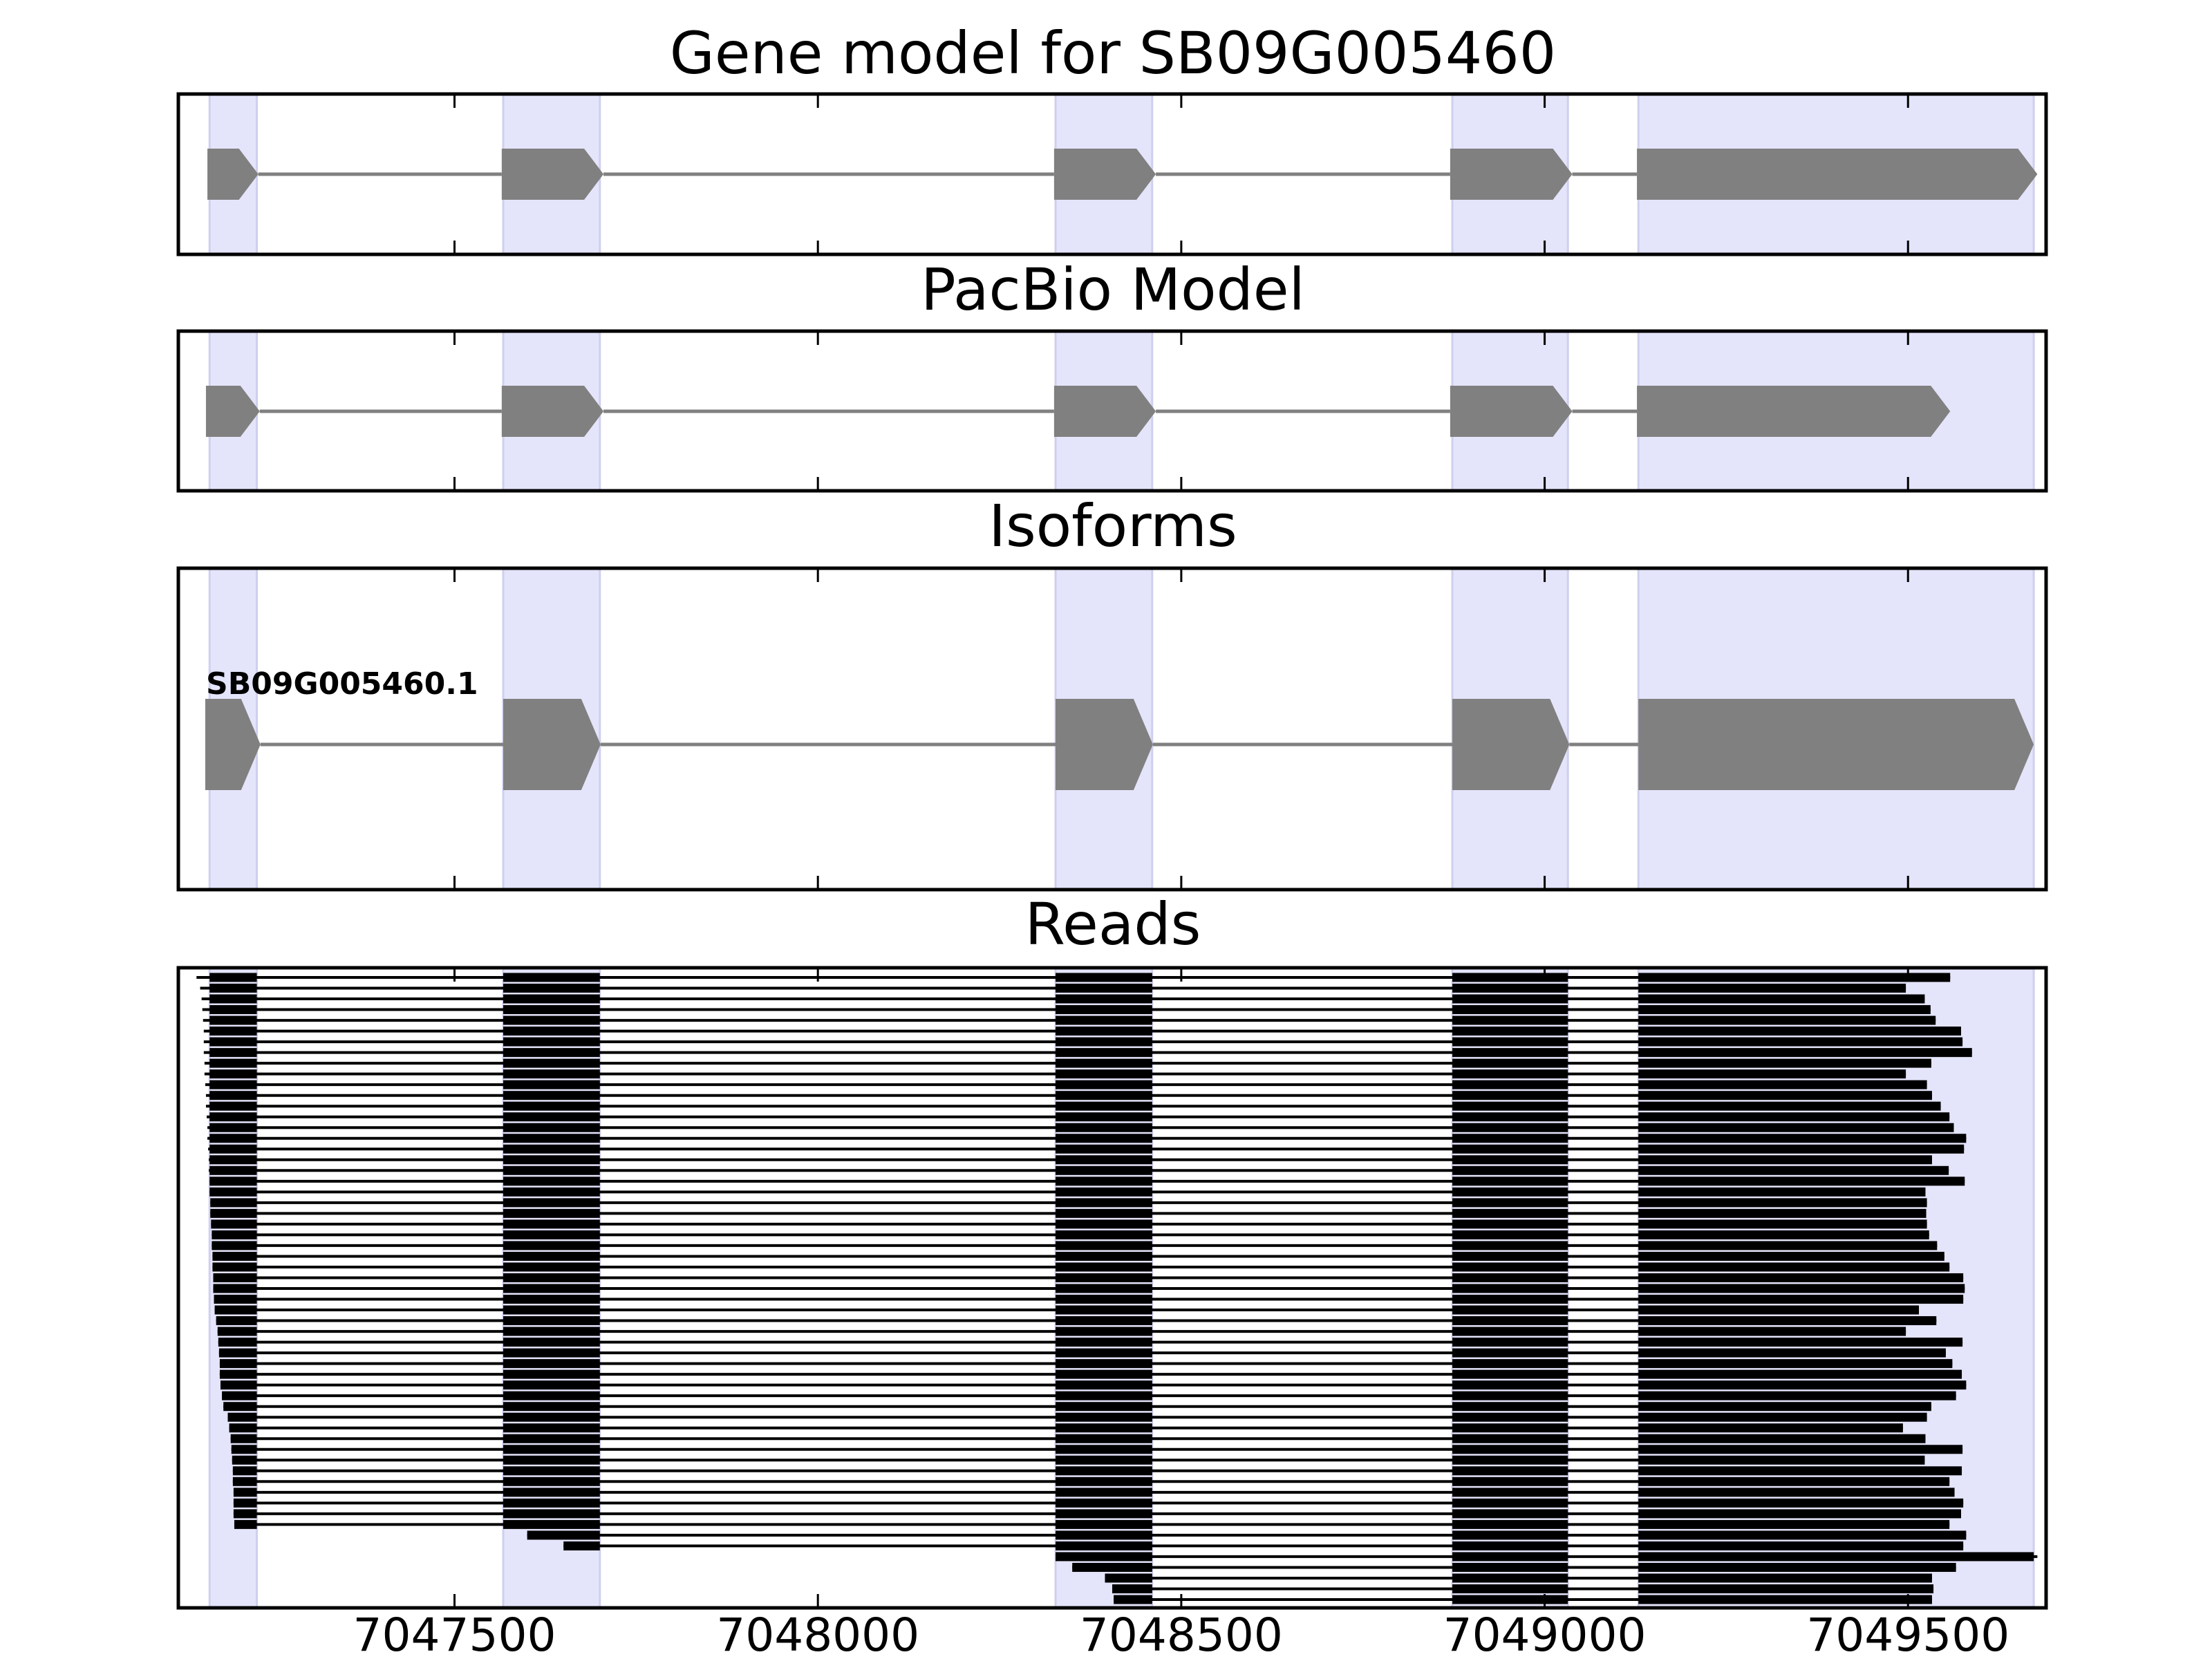 This screenshot has height=1659, width=2212. I want to click on panel-pacbio-model, so click(1112, 411).